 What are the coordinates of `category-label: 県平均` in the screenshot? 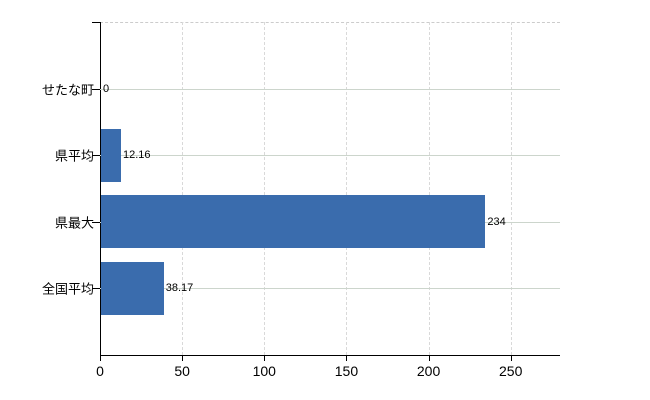 It's located at (74, 156).